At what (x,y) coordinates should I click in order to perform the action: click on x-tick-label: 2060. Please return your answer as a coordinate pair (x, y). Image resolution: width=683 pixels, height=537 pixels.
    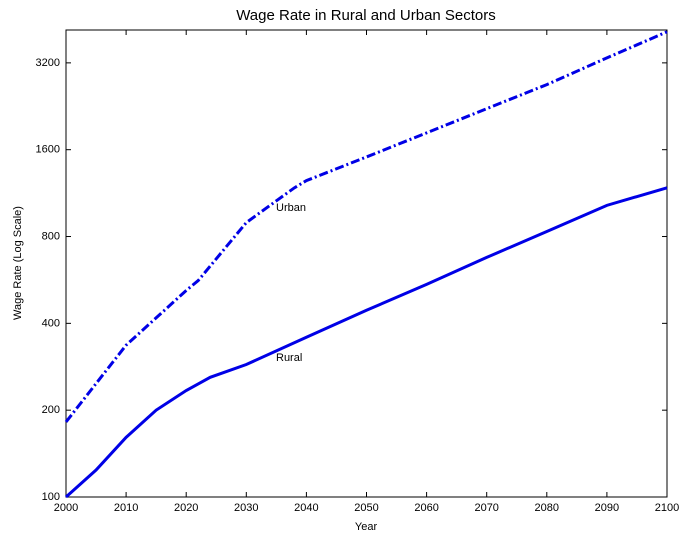
    Looking at the image, I should click on (426, 508).